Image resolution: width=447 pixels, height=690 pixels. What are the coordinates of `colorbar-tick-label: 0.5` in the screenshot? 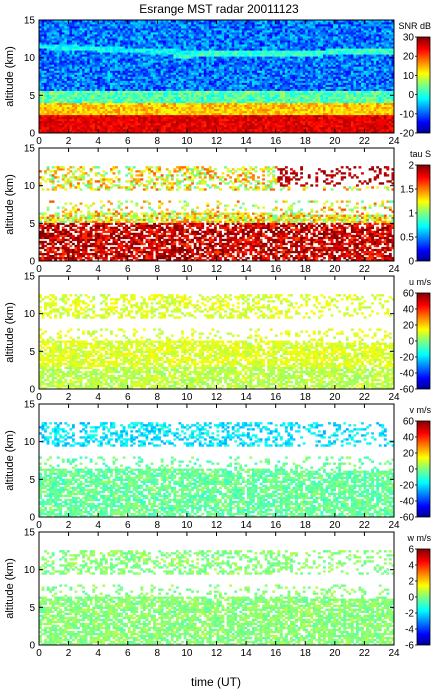 It's located at (407, 238).